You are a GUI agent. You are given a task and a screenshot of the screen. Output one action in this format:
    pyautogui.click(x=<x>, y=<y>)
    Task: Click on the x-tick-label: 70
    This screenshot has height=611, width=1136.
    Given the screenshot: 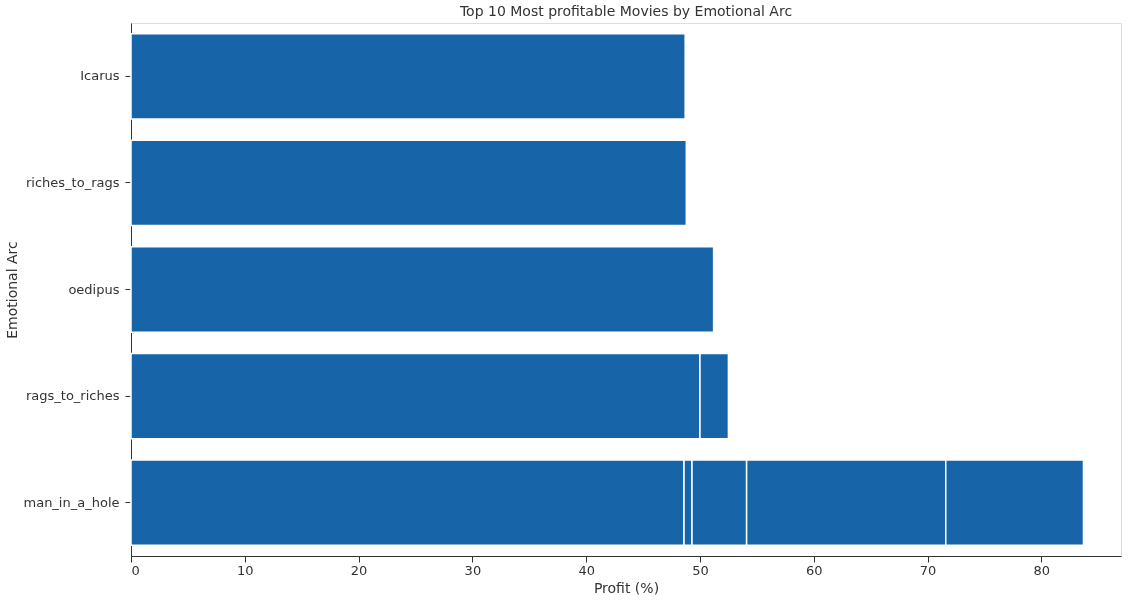 What is the action you would take?
    pyautogui.click(x=928, y=570)
    